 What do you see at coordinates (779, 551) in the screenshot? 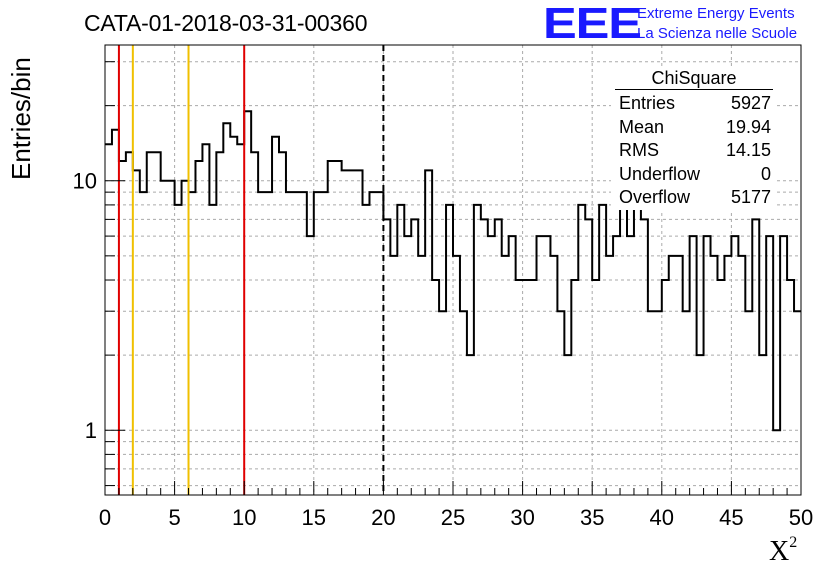
I see `x-axis-label-base: X` at bounding box center [779, 551].